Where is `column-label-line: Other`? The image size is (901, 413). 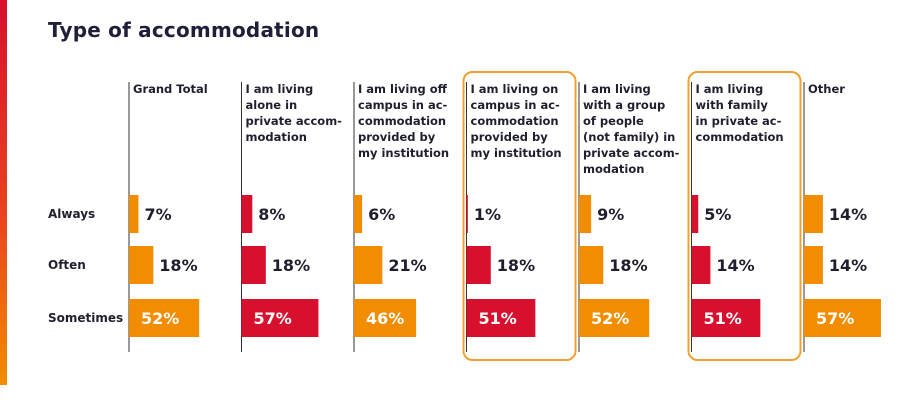 column-label-line: Other is located at coordinates (826, 89).